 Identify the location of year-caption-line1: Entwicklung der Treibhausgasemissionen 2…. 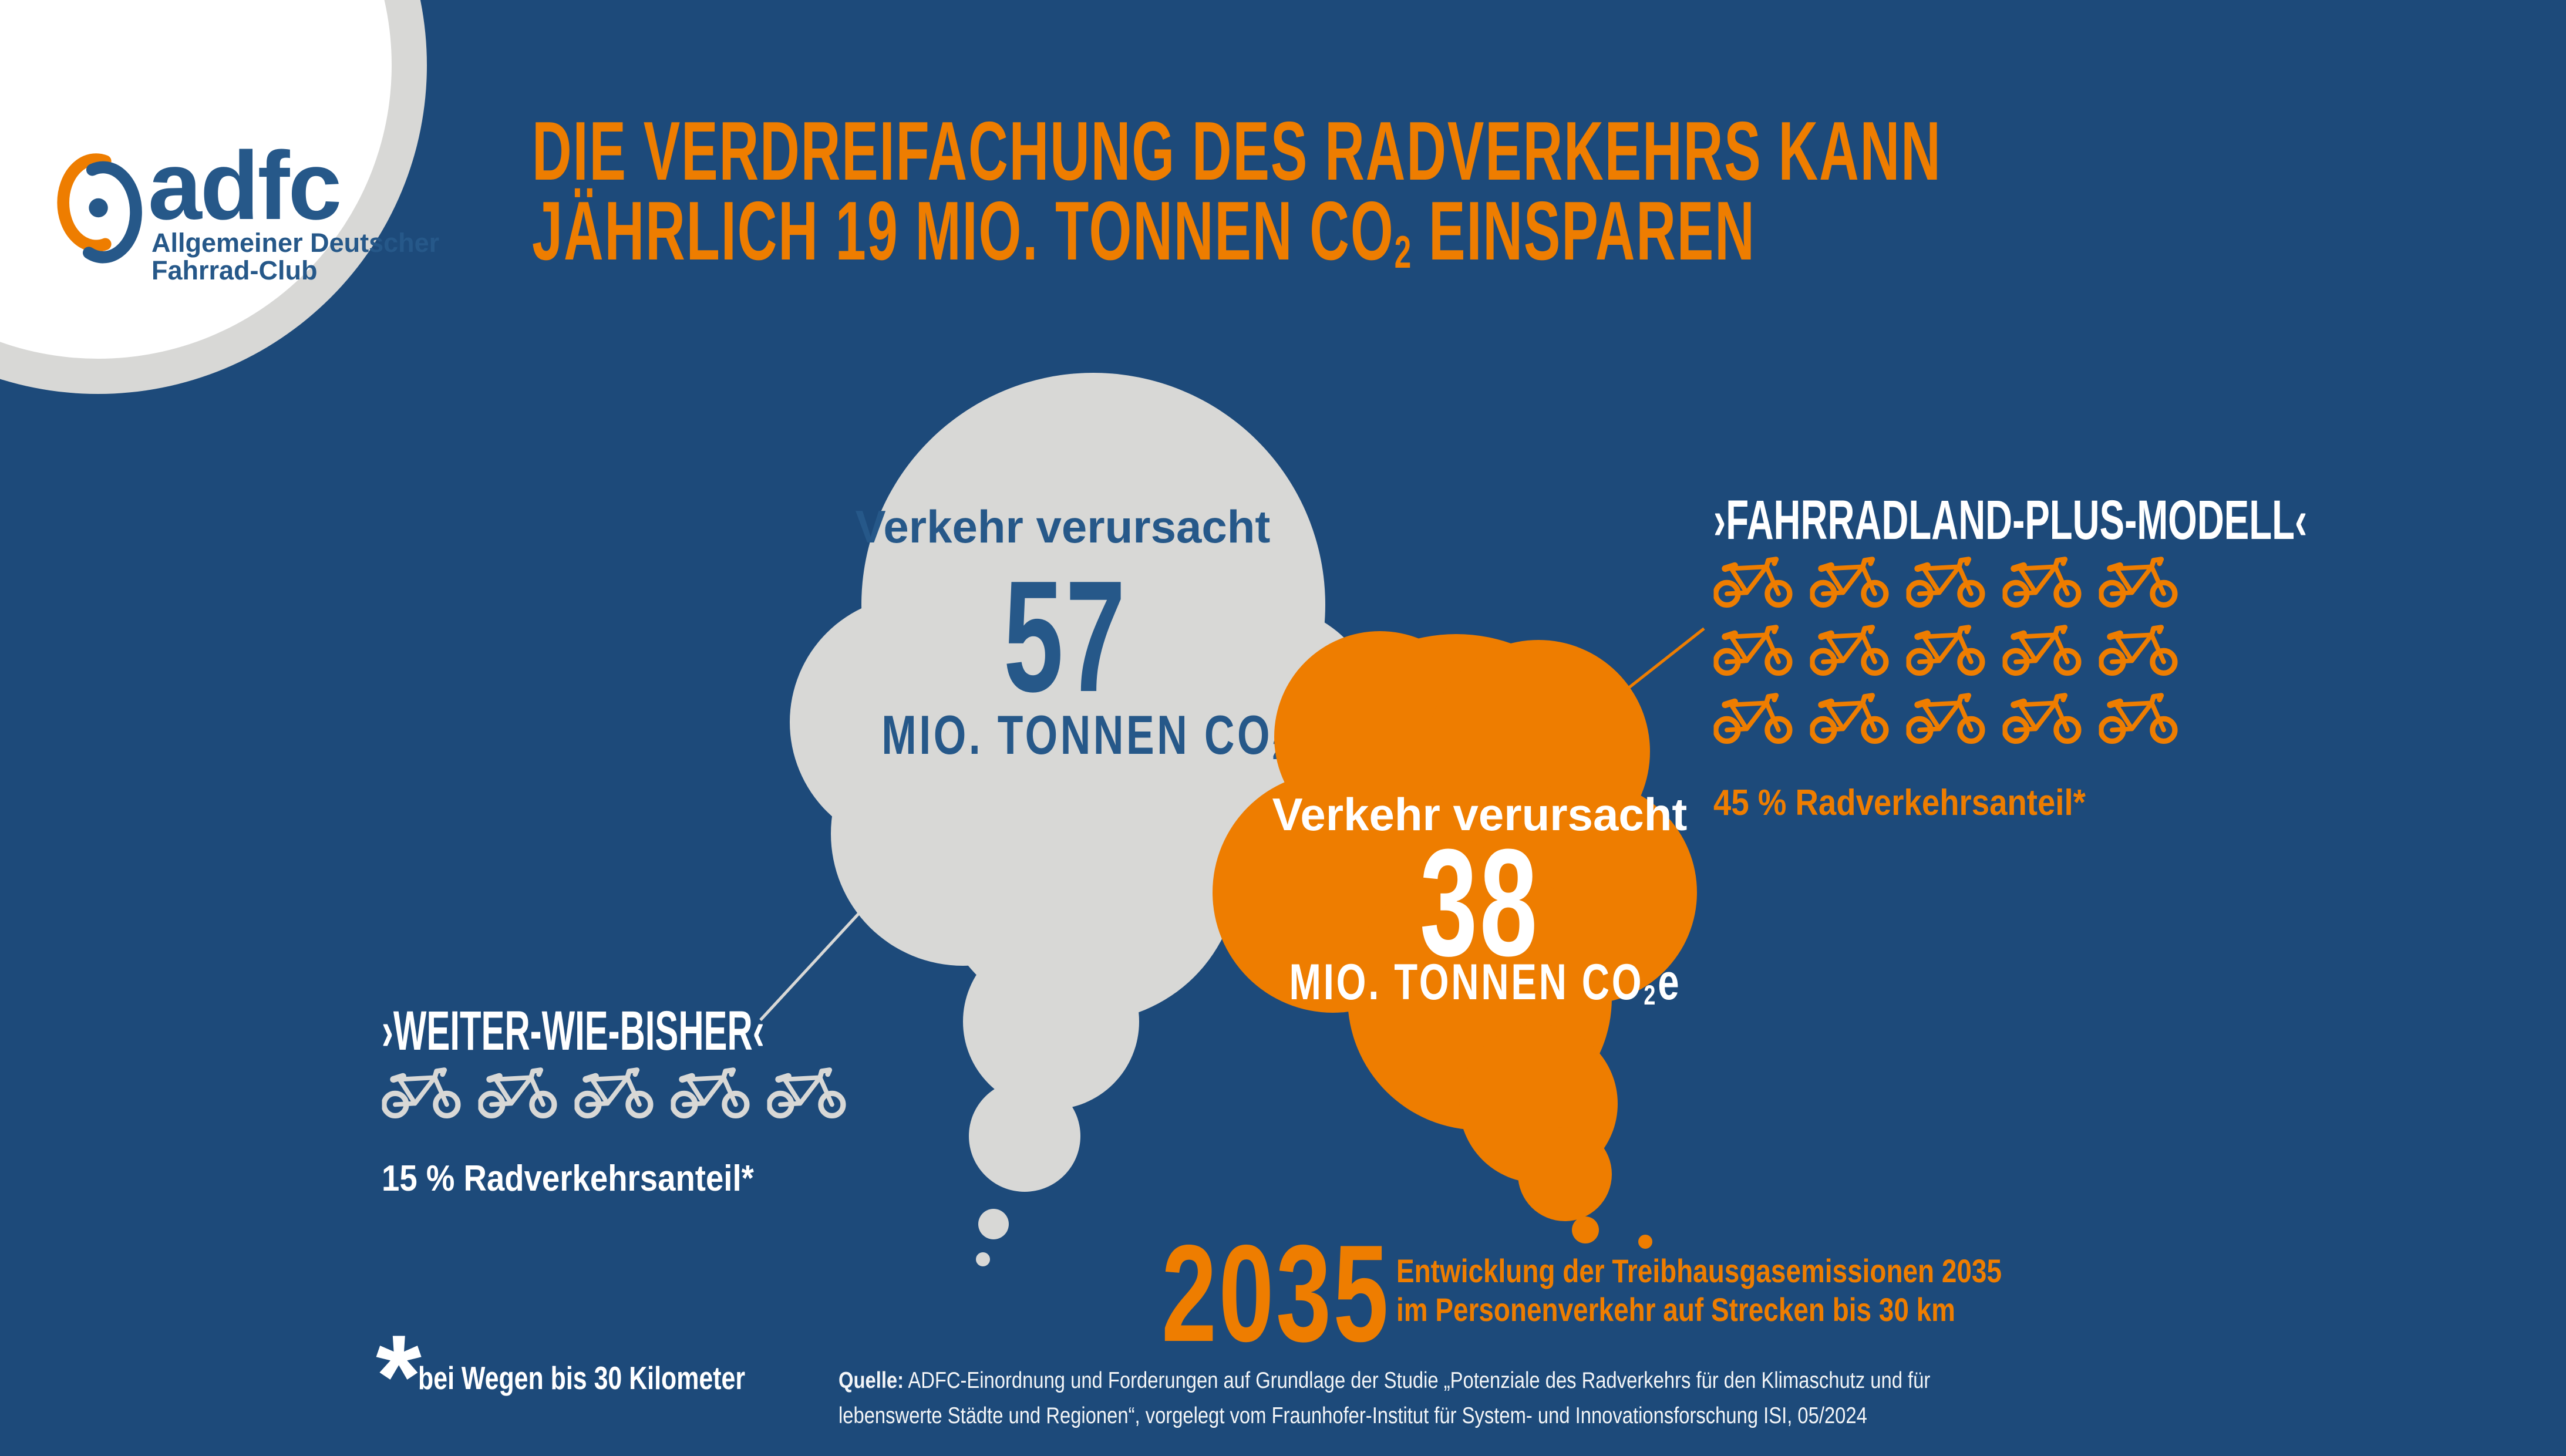
(1699, 1270).